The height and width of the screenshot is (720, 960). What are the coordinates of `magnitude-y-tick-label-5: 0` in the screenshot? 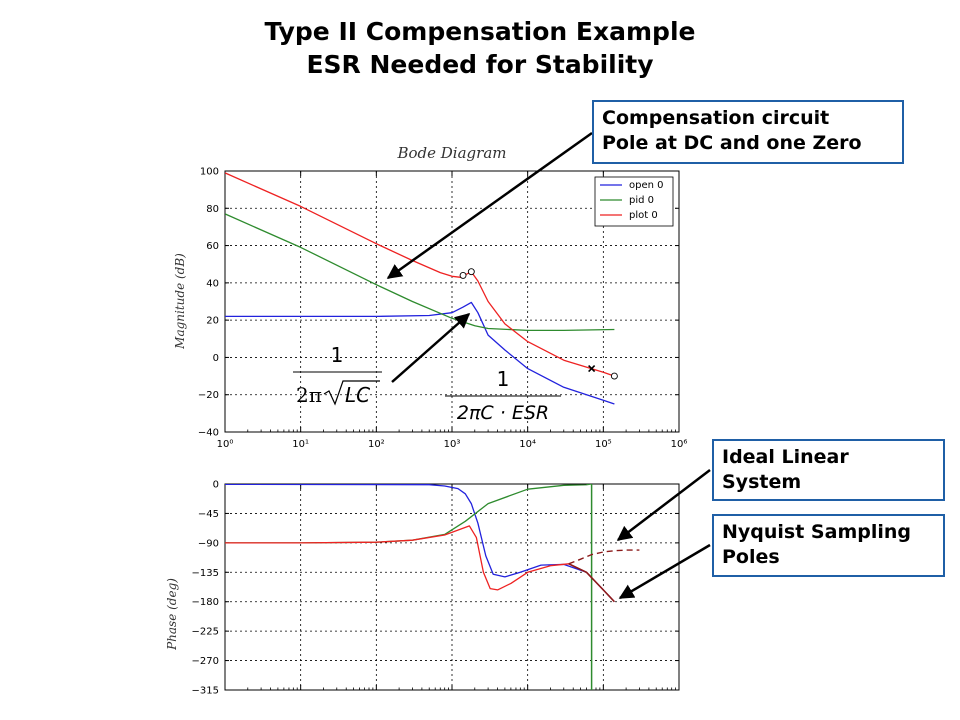 It's located at (216, 358).